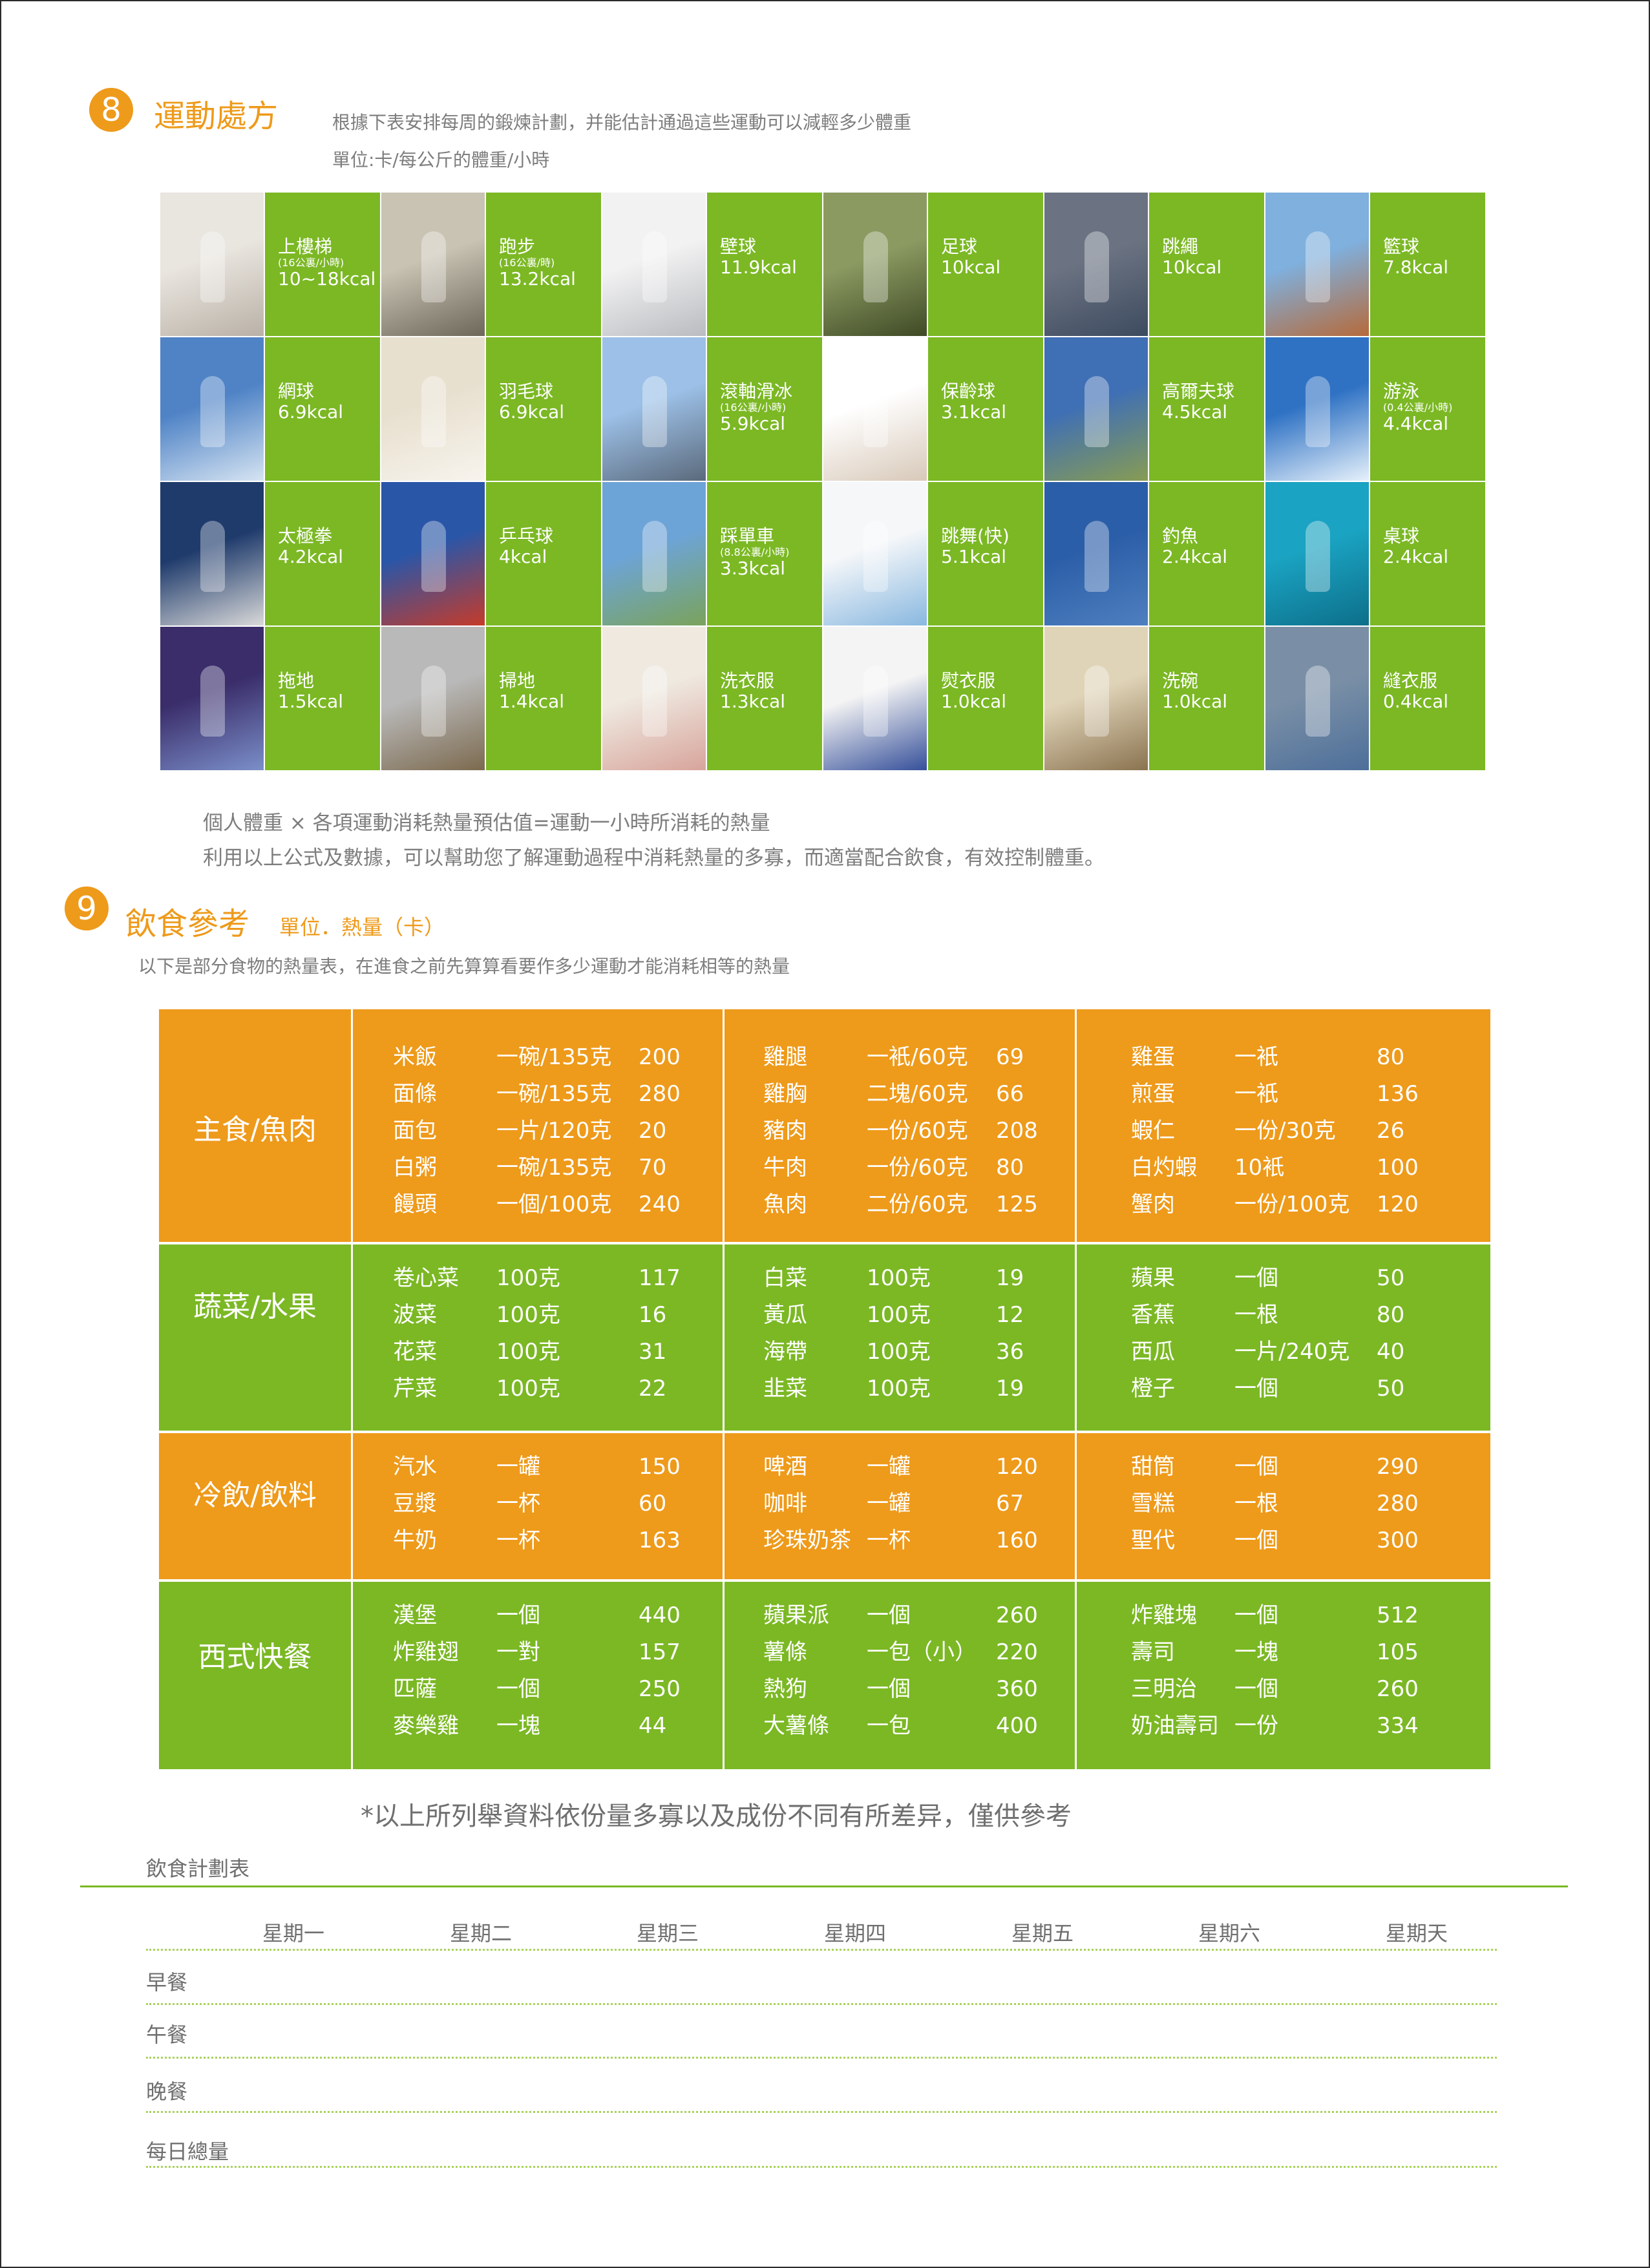 The image size is (1650, 2268). Describe the element at coordinates (256, 1675) in the screenshot. I see `food-category-label: 西式快餐` at that location.